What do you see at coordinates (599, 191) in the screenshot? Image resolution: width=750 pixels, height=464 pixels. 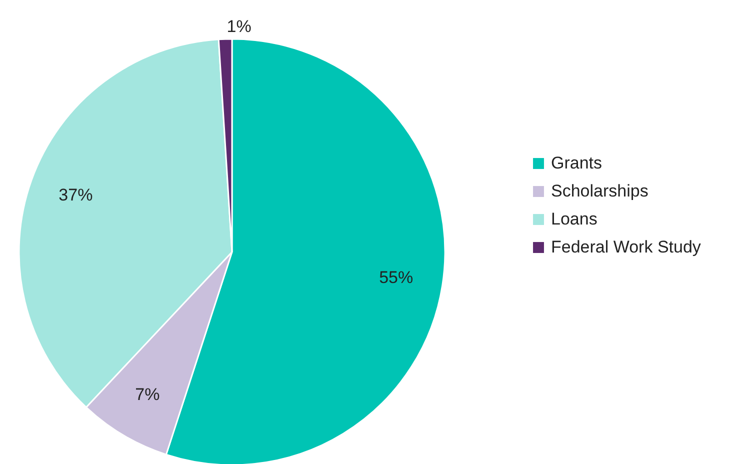 I see `legend-label: Scholarships` at bounding box center [599, 191].